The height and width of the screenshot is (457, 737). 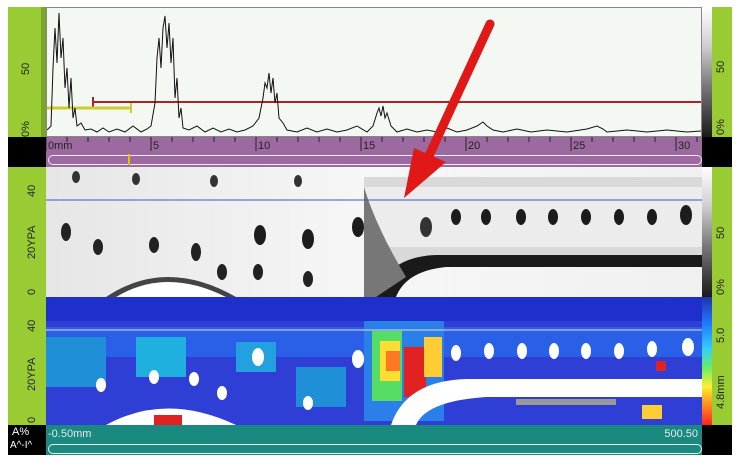 I want to click on cscan-right-colorbar, so click(x=707, y=361).